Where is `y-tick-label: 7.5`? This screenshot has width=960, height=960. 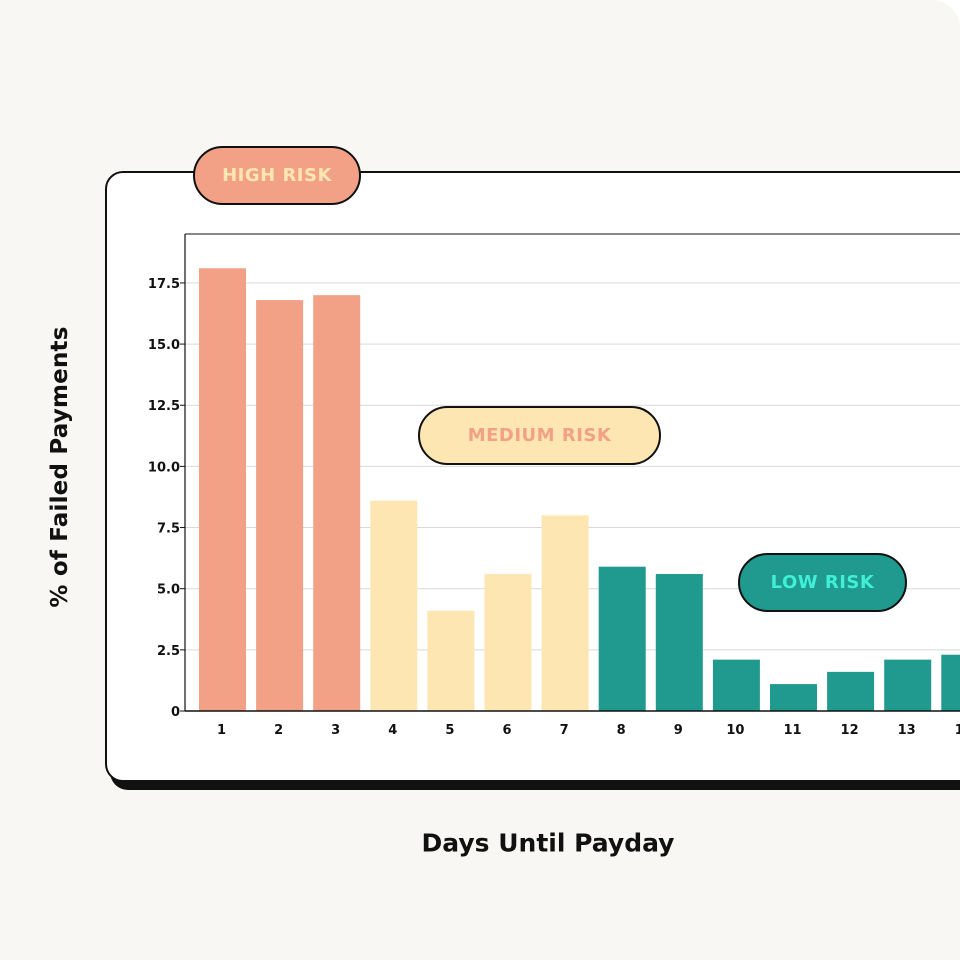 y-tick-label: 7.5 is located at coordinates (168, 529).